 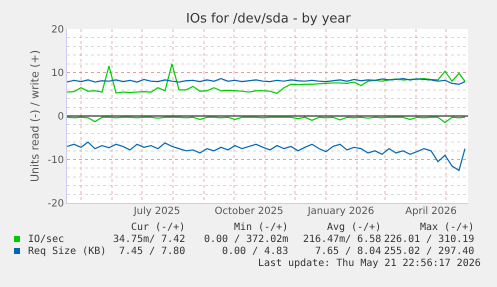 I want to click on text: 226.01 / 310.19, so click(x=429, y=239).